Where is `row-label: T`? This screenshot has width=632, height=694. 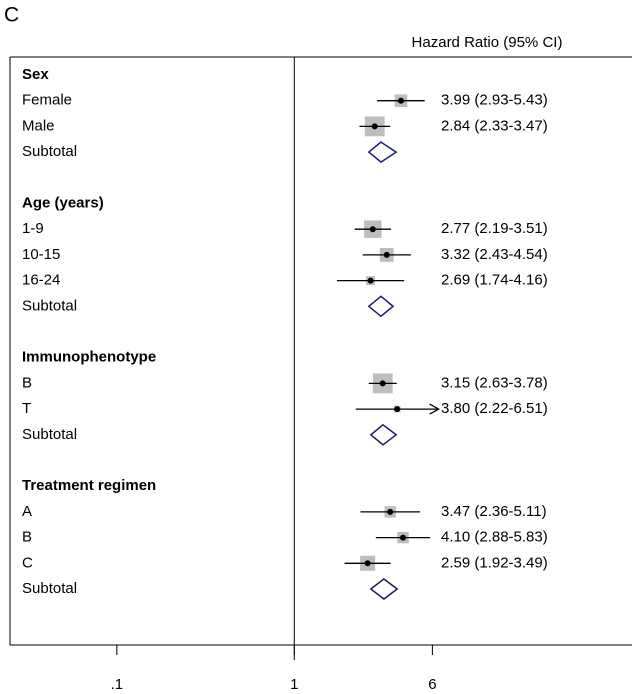
row-label: T is located at coordinates (26, 408).